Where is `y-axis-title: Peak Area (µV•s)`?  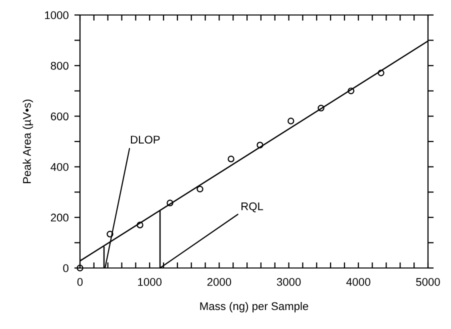
y-axis-title: Peak Area (µV•s) is located at coordinates (28, 142).